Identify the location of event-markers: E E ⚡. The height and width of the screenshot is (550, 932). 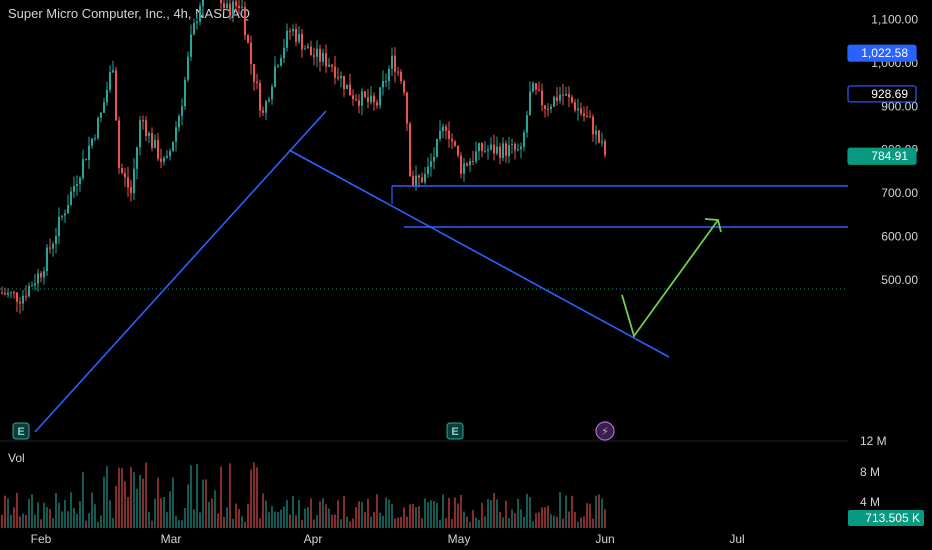
(313, 431).